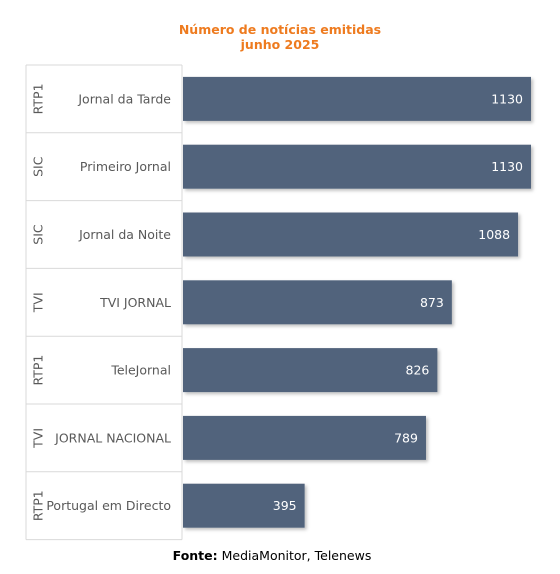 Image resolution: width=560 pixels, height=574 pixels. I want to click on data-label: 789, so click(406, 437).